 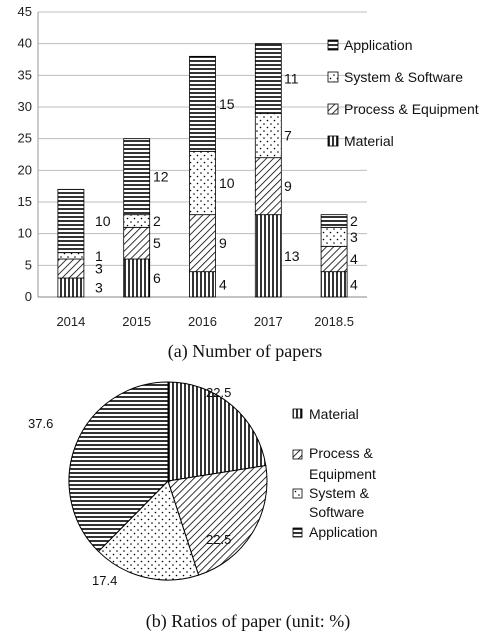 What do you see at coordinates (334, 414) in the screenshot?
I see `pie-legend-label: Material` at bounding box center [334, 414].